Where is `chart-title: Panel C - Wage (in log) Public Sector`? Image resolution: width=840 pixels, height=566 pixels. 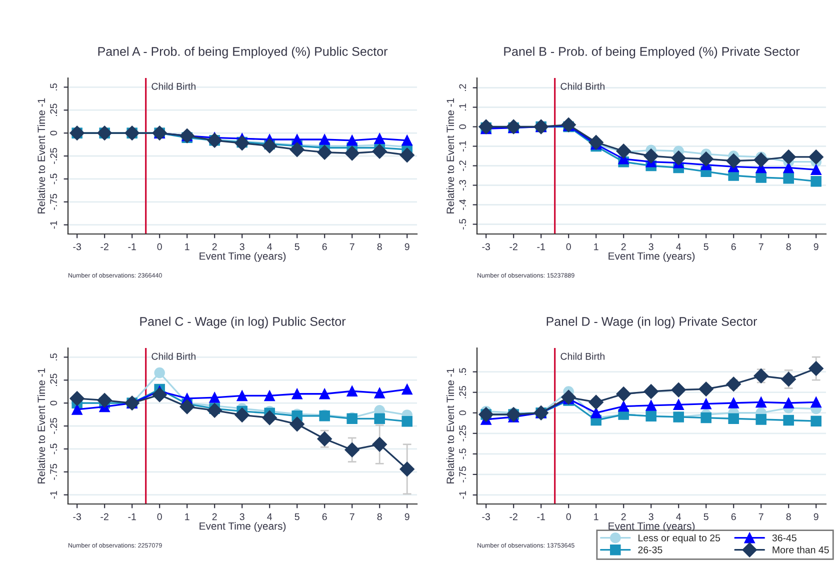 chart-title: Panel C - Wage (in log) Public Sector is located at coordinates (243, 322).